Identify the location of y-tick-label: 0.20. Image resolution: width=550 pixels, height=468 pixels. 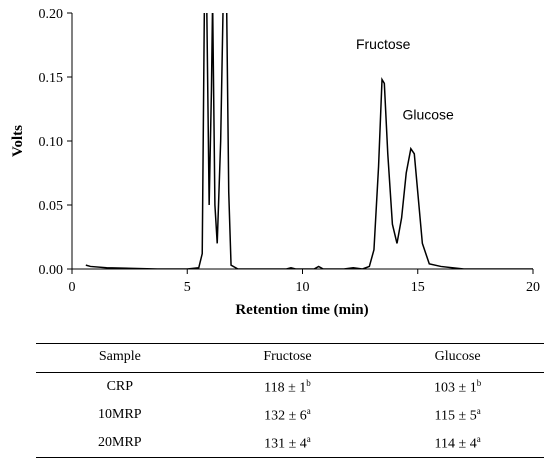
(51, 14).